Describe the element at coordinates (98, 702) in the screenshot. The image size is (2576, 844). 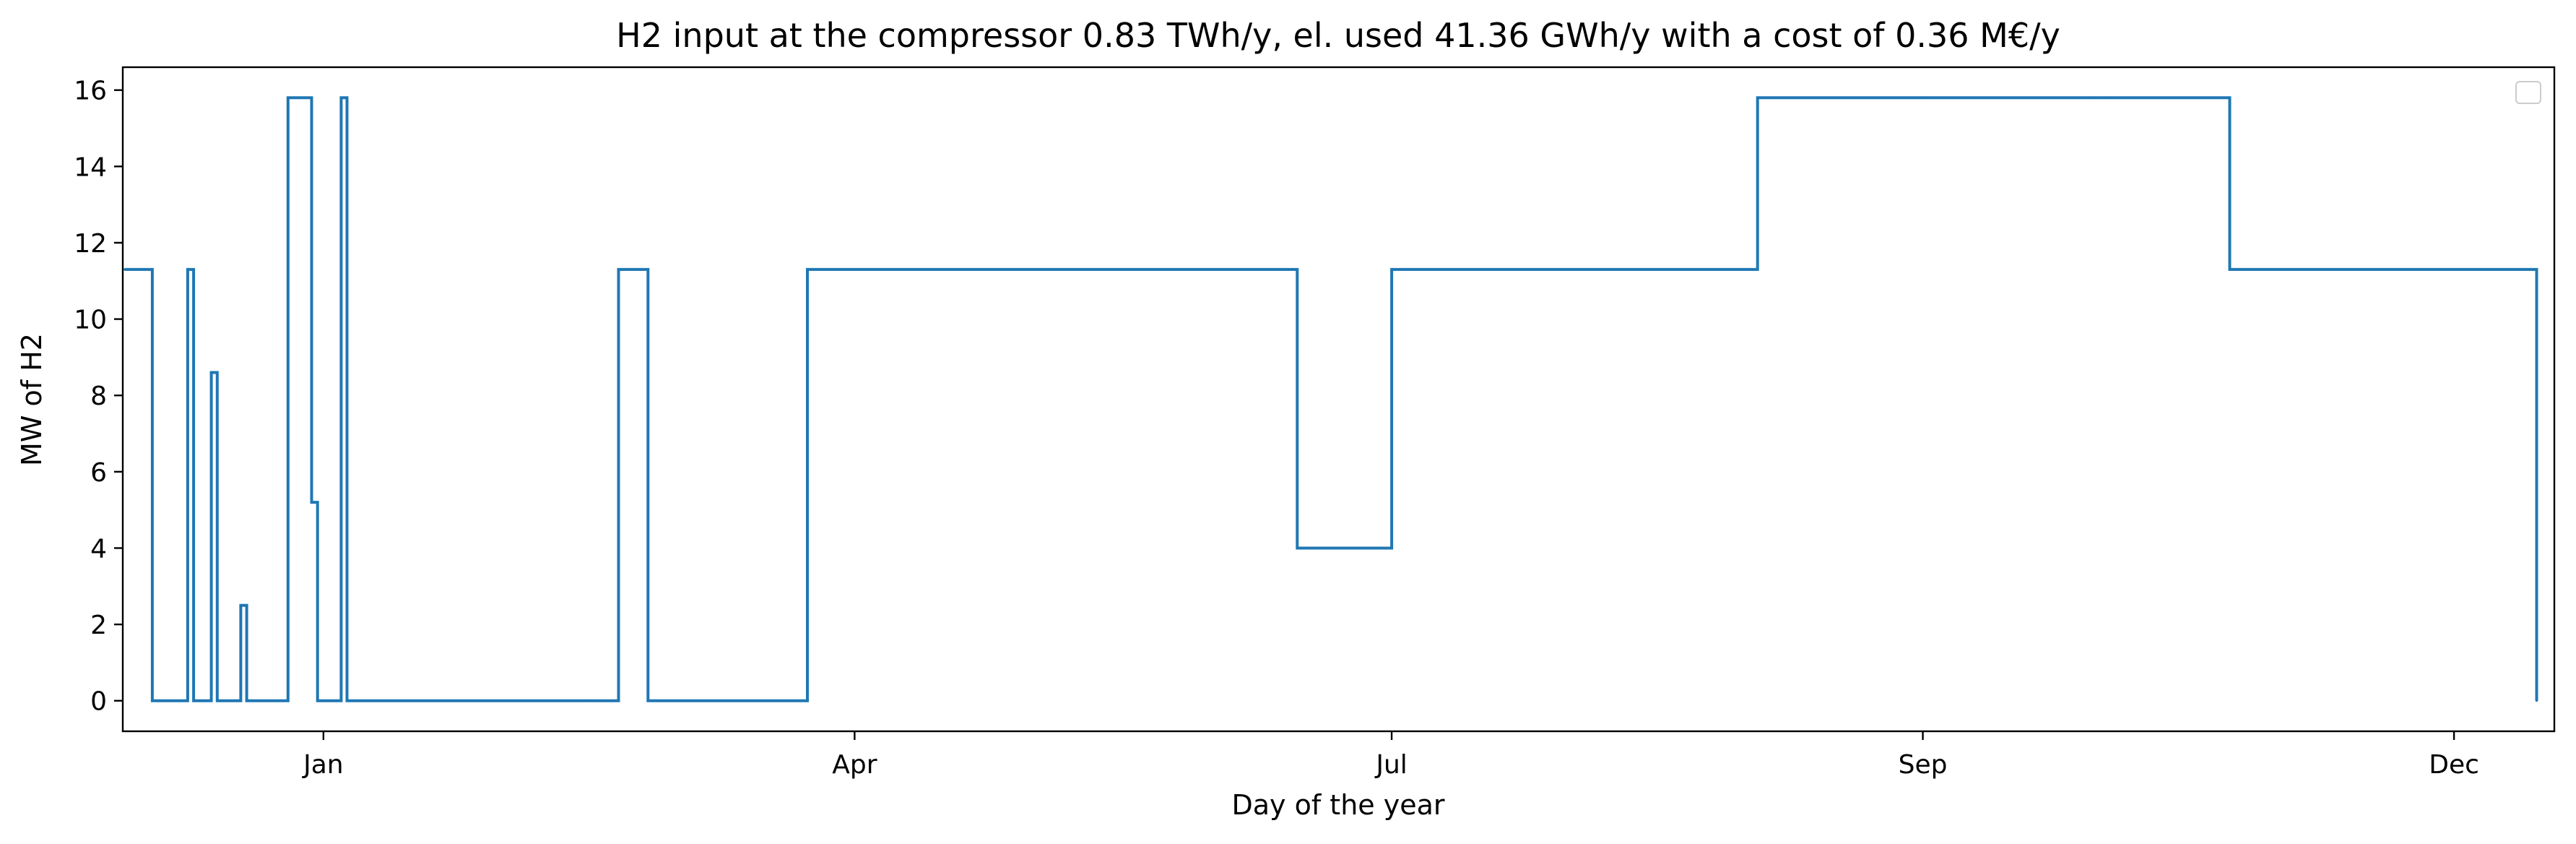
I see `y-tick-label: 0` at that location.